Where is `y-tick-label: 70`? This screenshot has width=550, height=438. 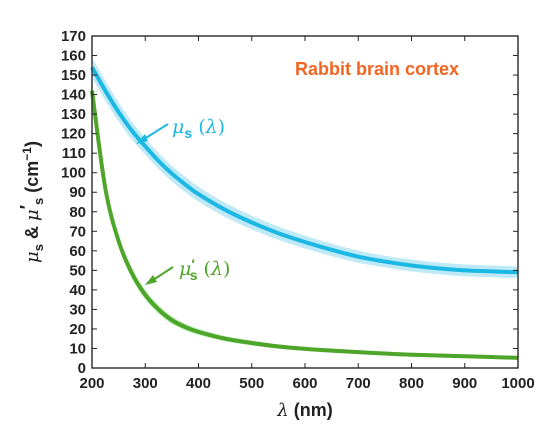 y-tick-label: 70 is located at coordinates (77, 231).